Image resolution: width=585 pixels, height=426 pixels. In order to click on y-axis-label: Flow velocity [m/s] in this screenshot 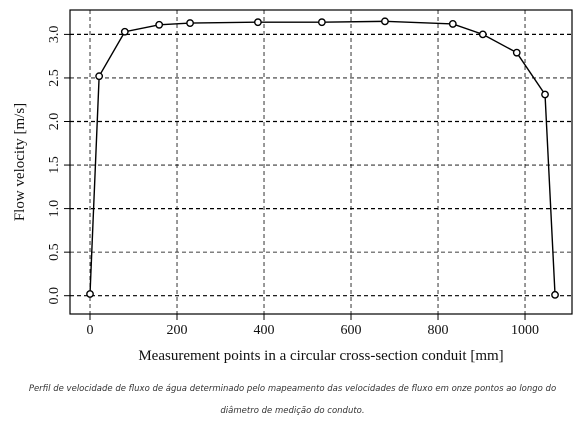, I will do `click(20, 162)`.